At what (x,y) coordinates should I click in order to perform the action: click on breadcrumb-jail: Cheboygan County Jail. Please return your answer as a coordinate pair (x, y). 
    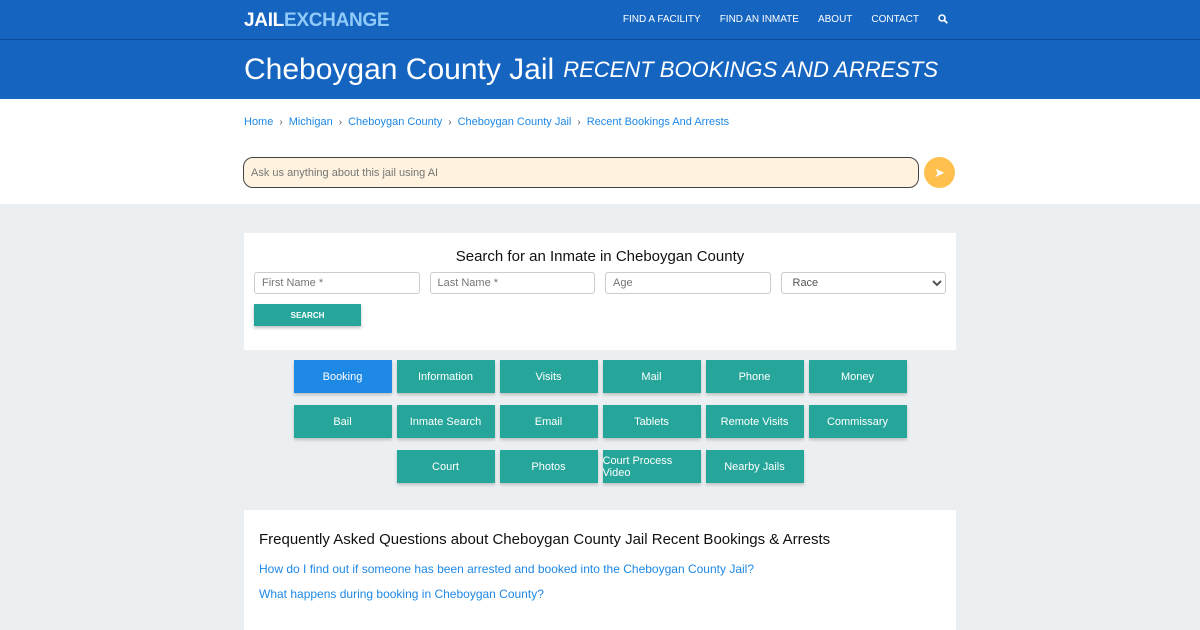
    Looking at the image, I should click on (514, 122).